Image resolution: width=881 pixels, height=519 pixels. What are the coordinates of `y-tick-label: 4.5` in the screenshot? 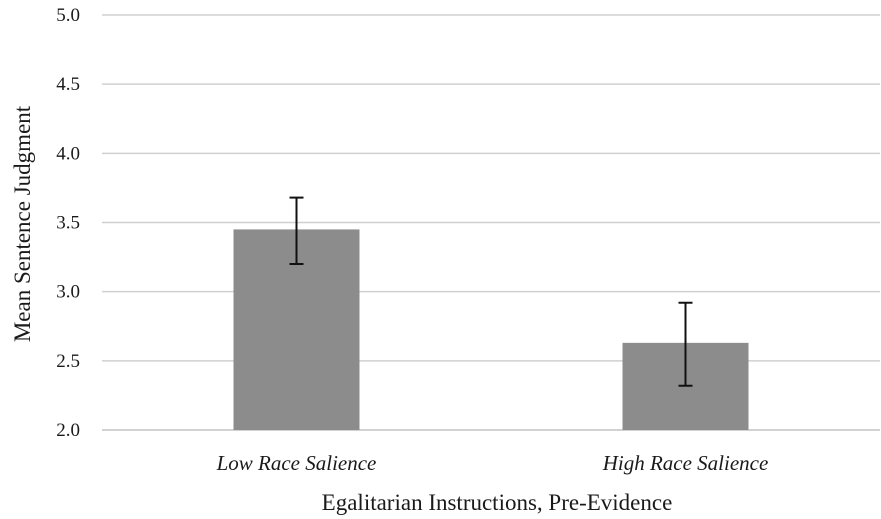 It's located at (68, 84).